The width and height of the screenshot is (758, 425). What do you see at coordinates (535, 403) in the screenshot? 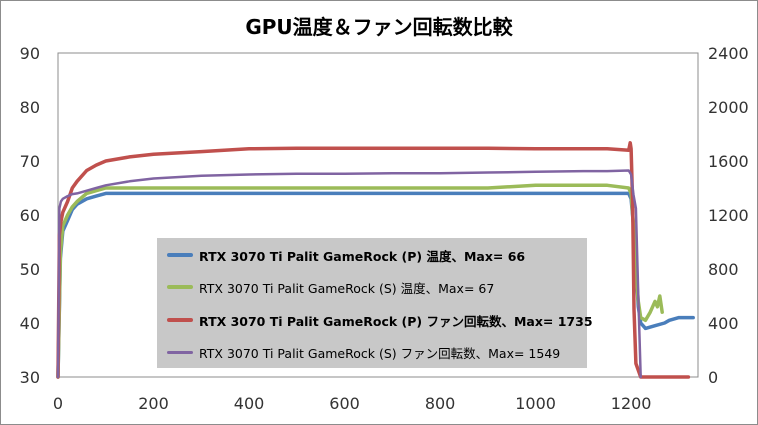
I see `x-tick-label-1000: 1000` at bounding box center [535, 403].